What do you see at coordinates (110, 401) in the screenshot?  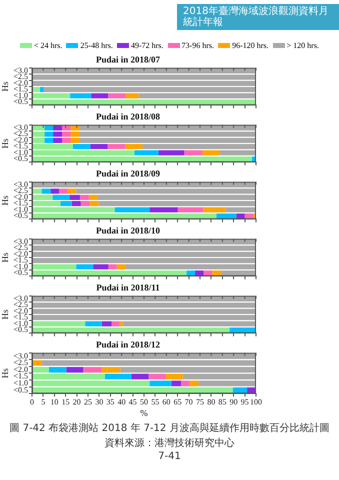 I see `x-tick-label: 35` at bounding box center [110, 401].